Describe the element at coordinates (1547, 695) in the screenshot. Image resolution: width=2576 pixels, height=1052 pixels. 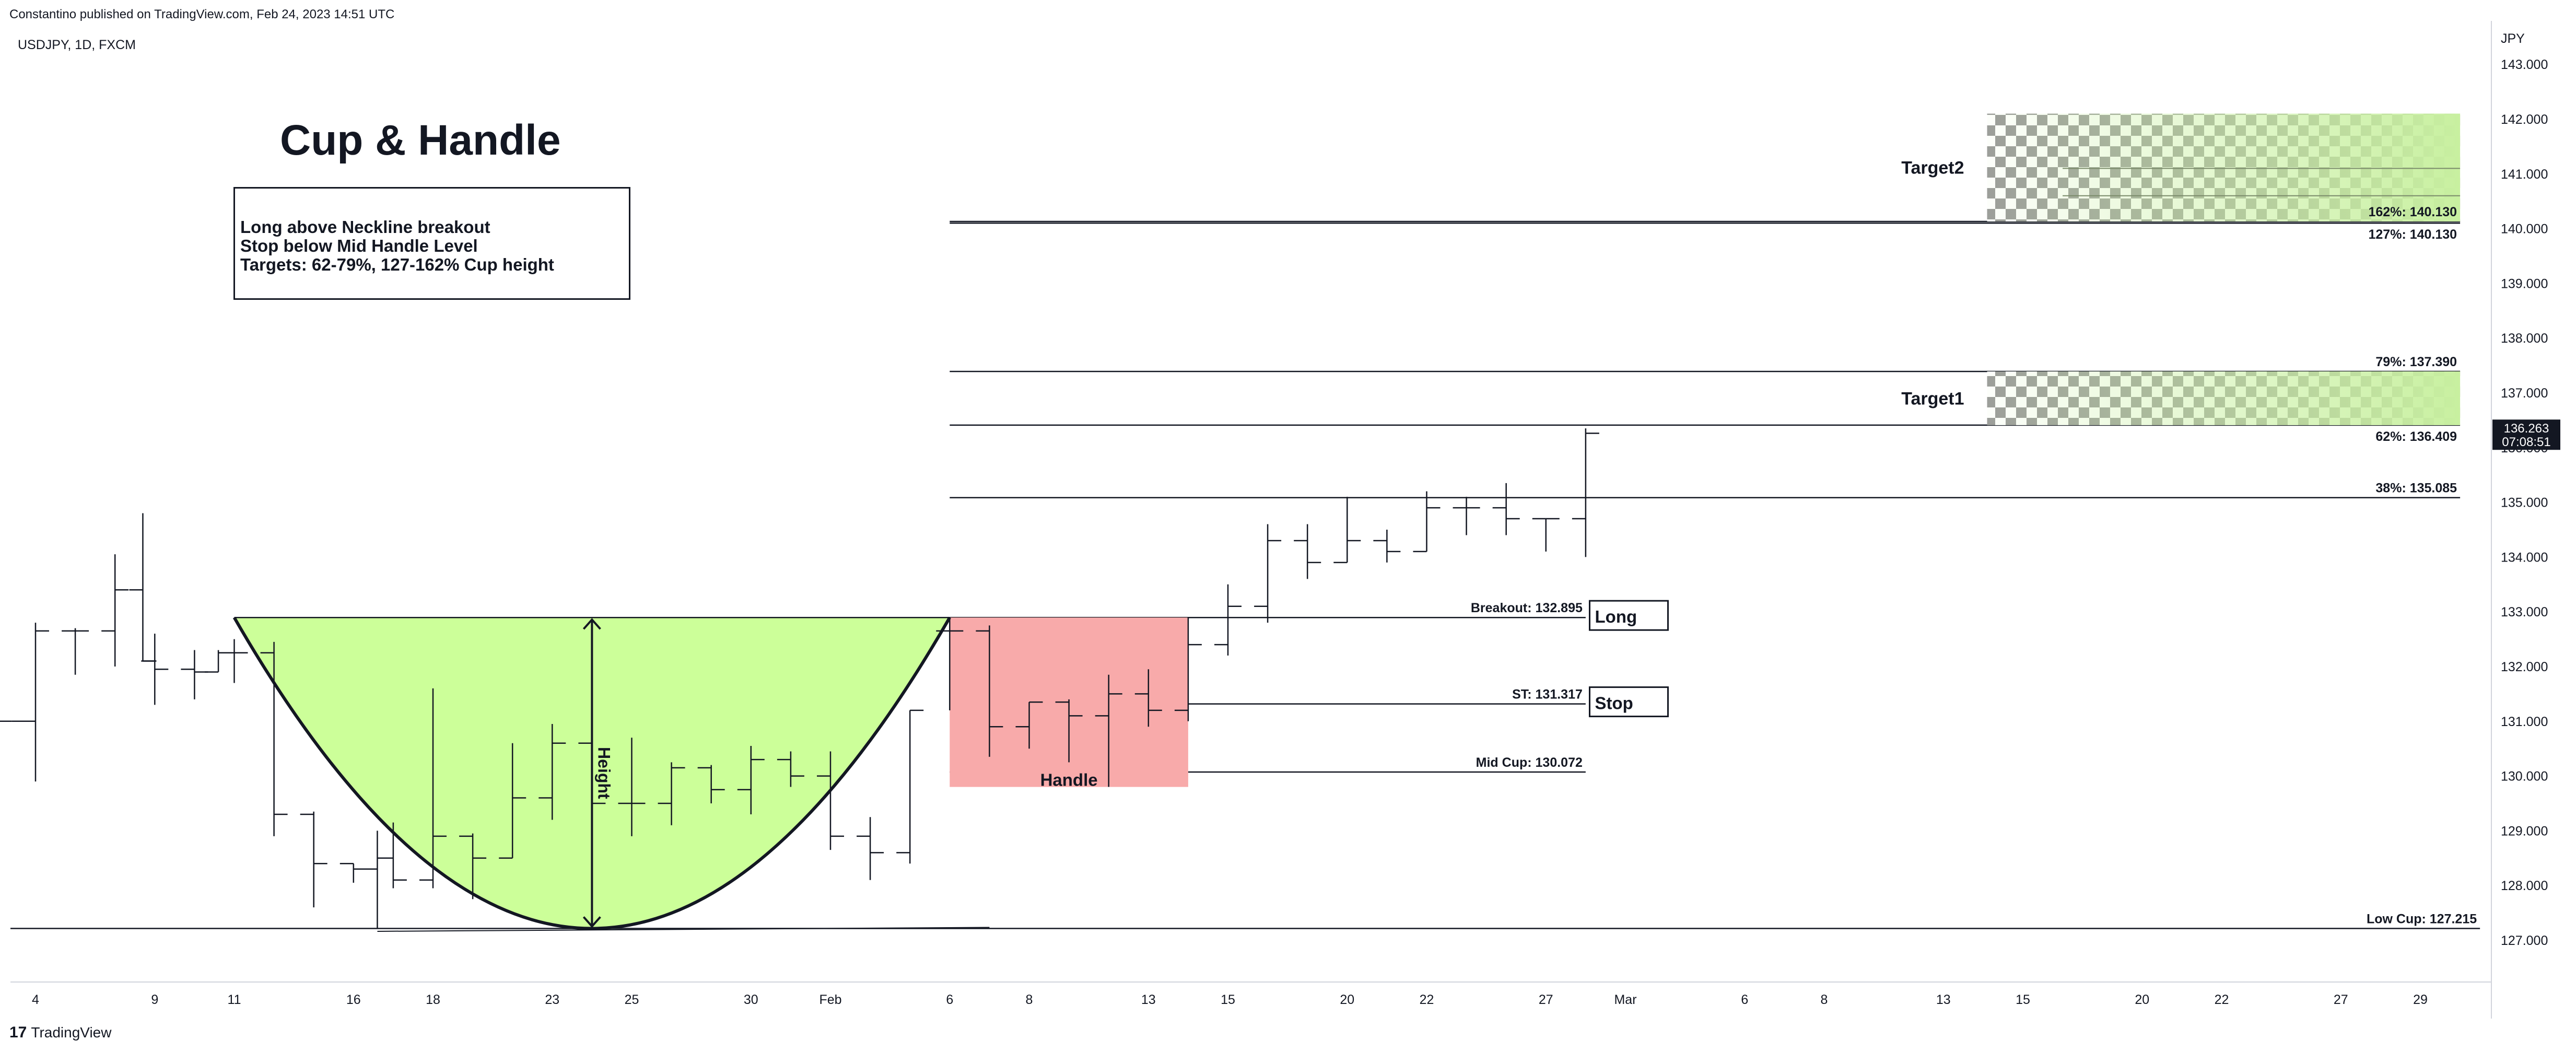
I see `level-label: ST: 131.317` at that location.